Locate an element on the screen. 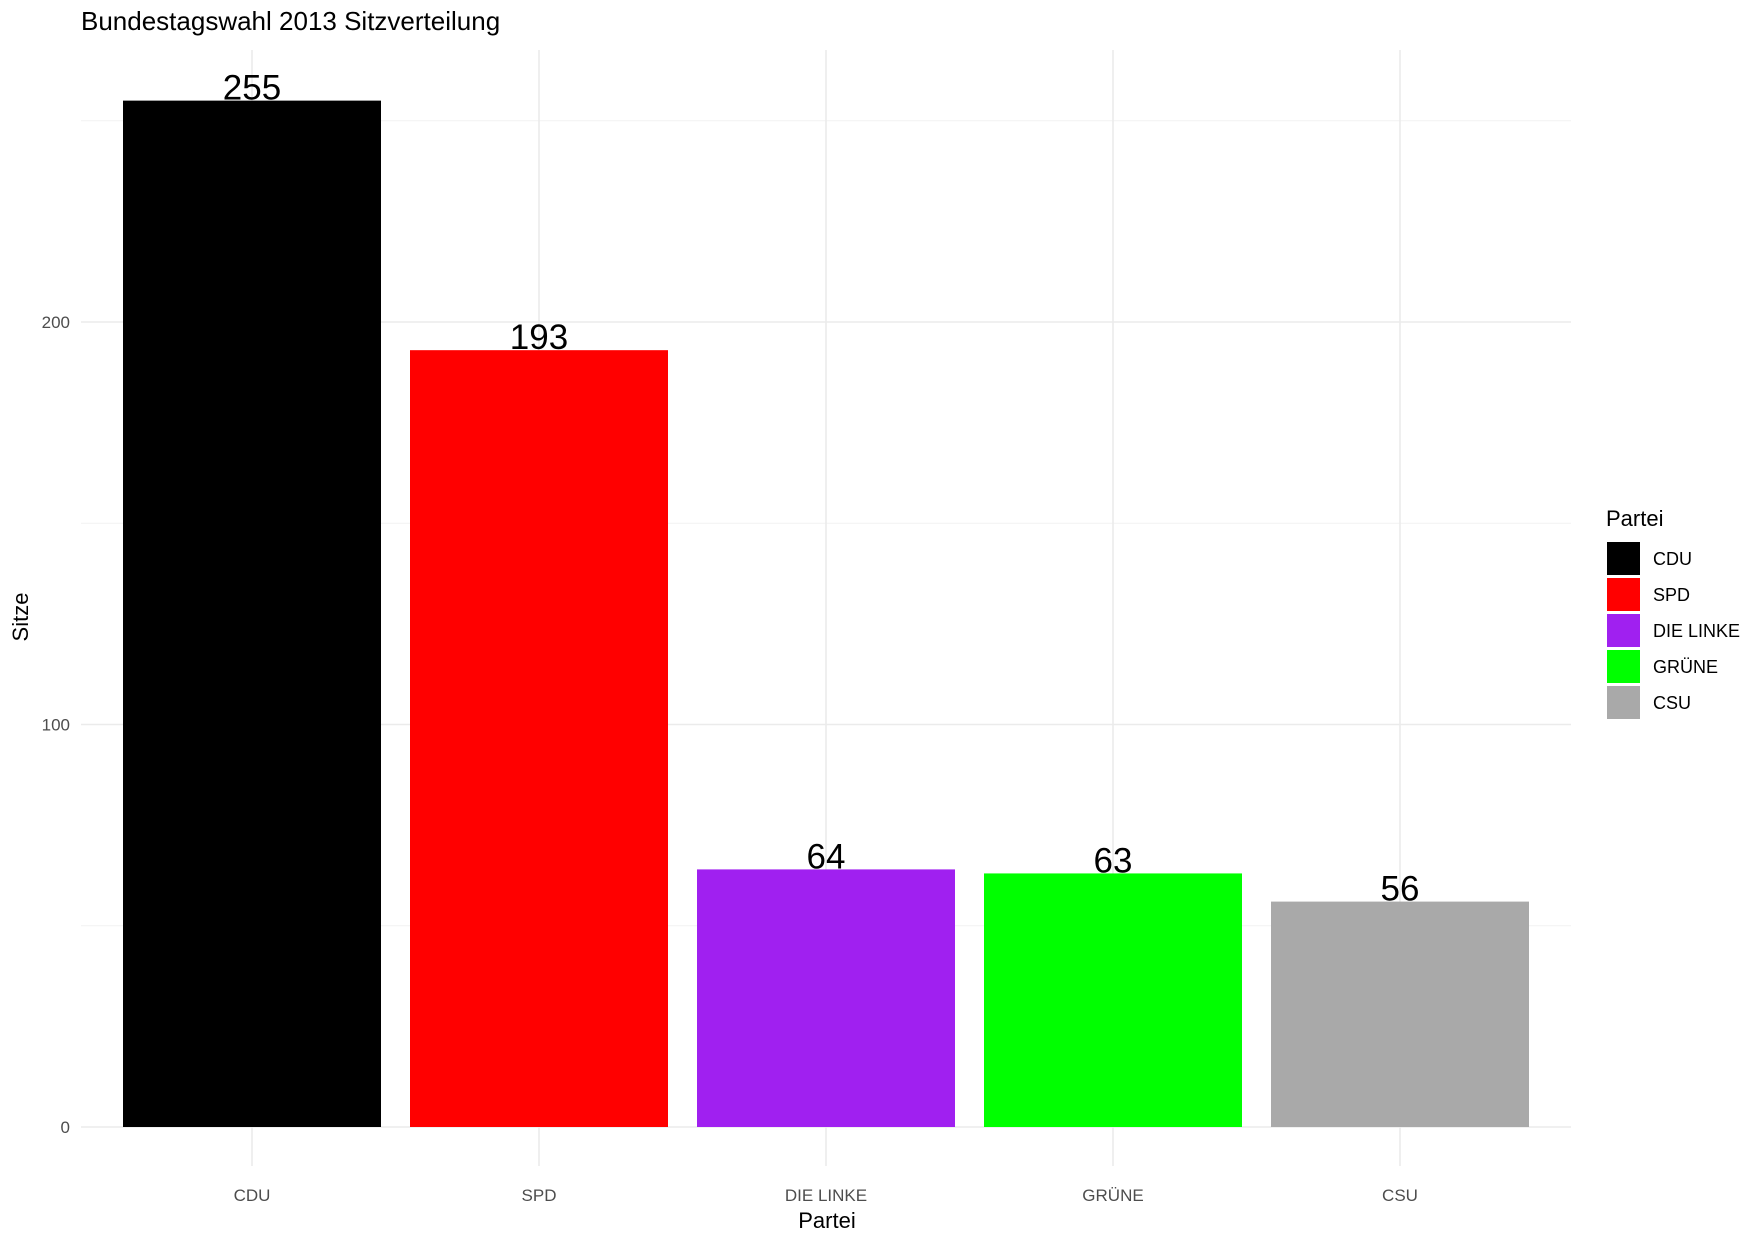  data-label: 63 is located at coordinates (1113, 860).